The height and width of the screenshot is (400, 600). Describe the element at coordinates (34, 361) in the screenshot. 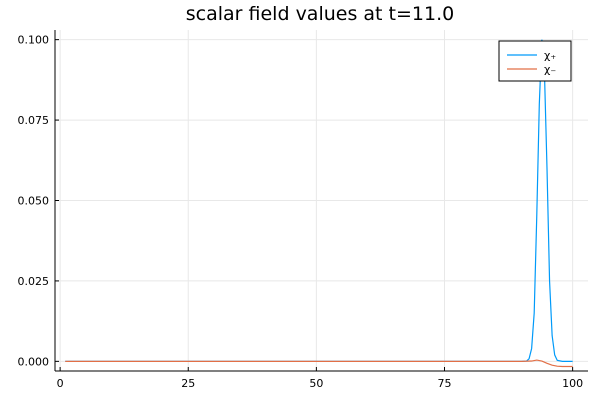

I see `y-tick-label-0: 0.000` at that location.